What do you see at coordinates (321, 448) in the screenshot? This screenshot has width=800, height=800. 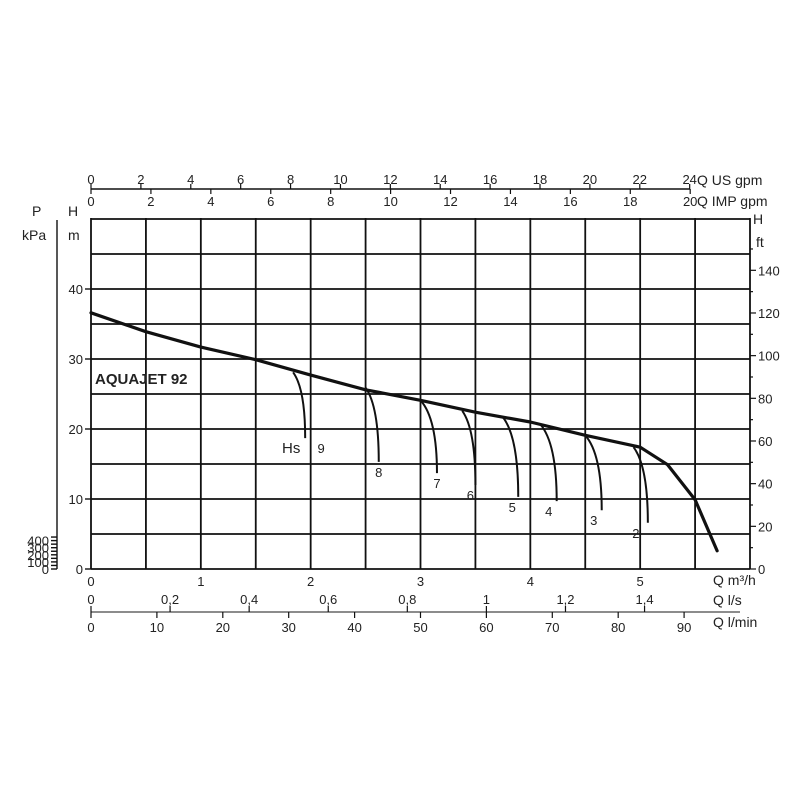 I see `suction-curve-label: 9` at bounding box center [321, 448].